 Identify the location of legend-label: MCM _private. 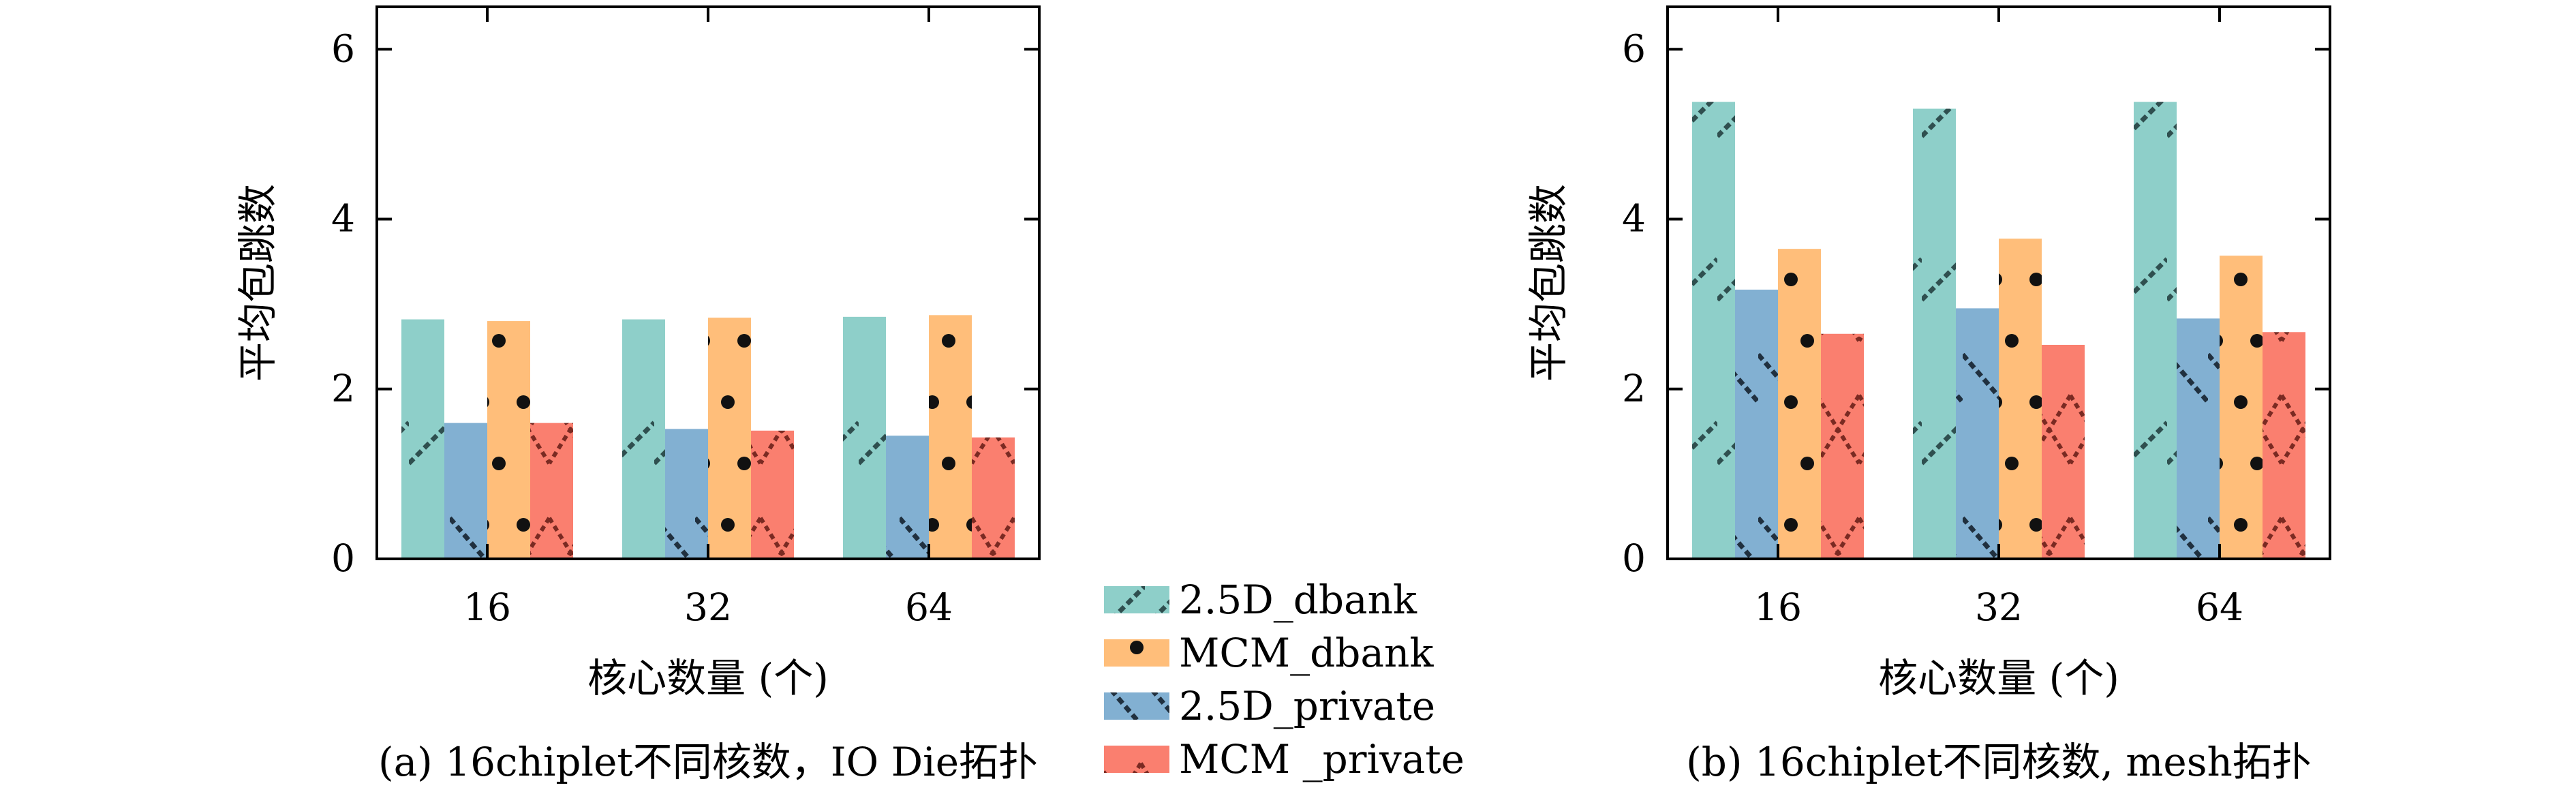
(1322, 759).